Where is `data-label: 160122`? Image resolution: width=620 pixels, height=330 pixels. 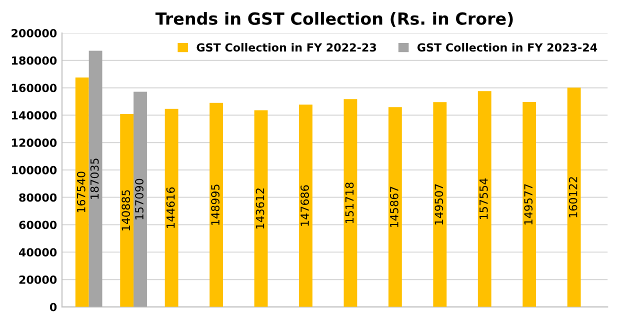 data-label: 160122 is located at coordinates (573, 197).